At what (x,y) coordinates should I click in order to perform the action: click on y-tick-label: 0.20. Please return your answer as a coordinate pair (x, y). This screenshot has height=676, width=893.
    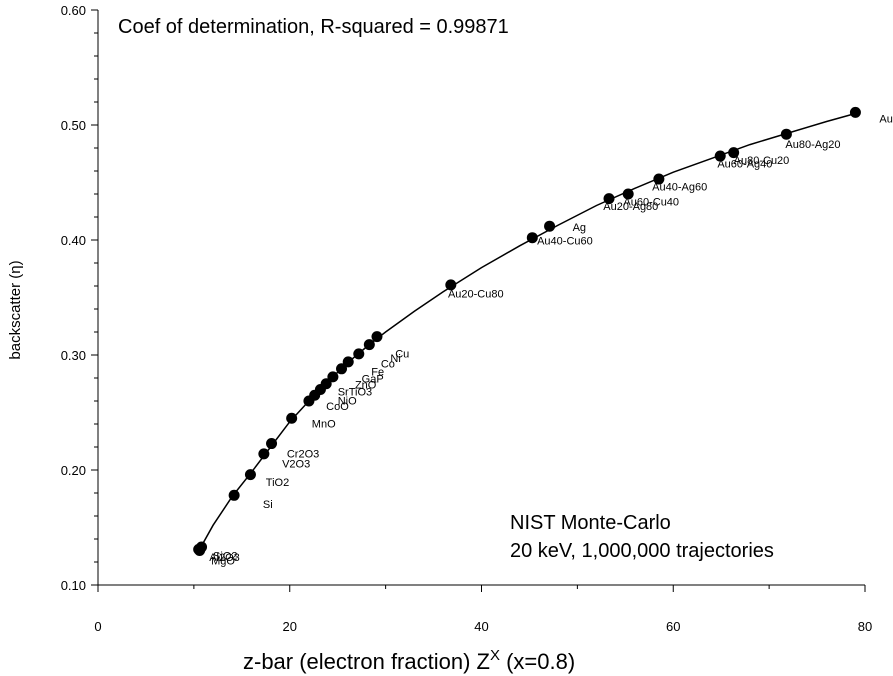
    Looking at the image, I should click on (73, 470).